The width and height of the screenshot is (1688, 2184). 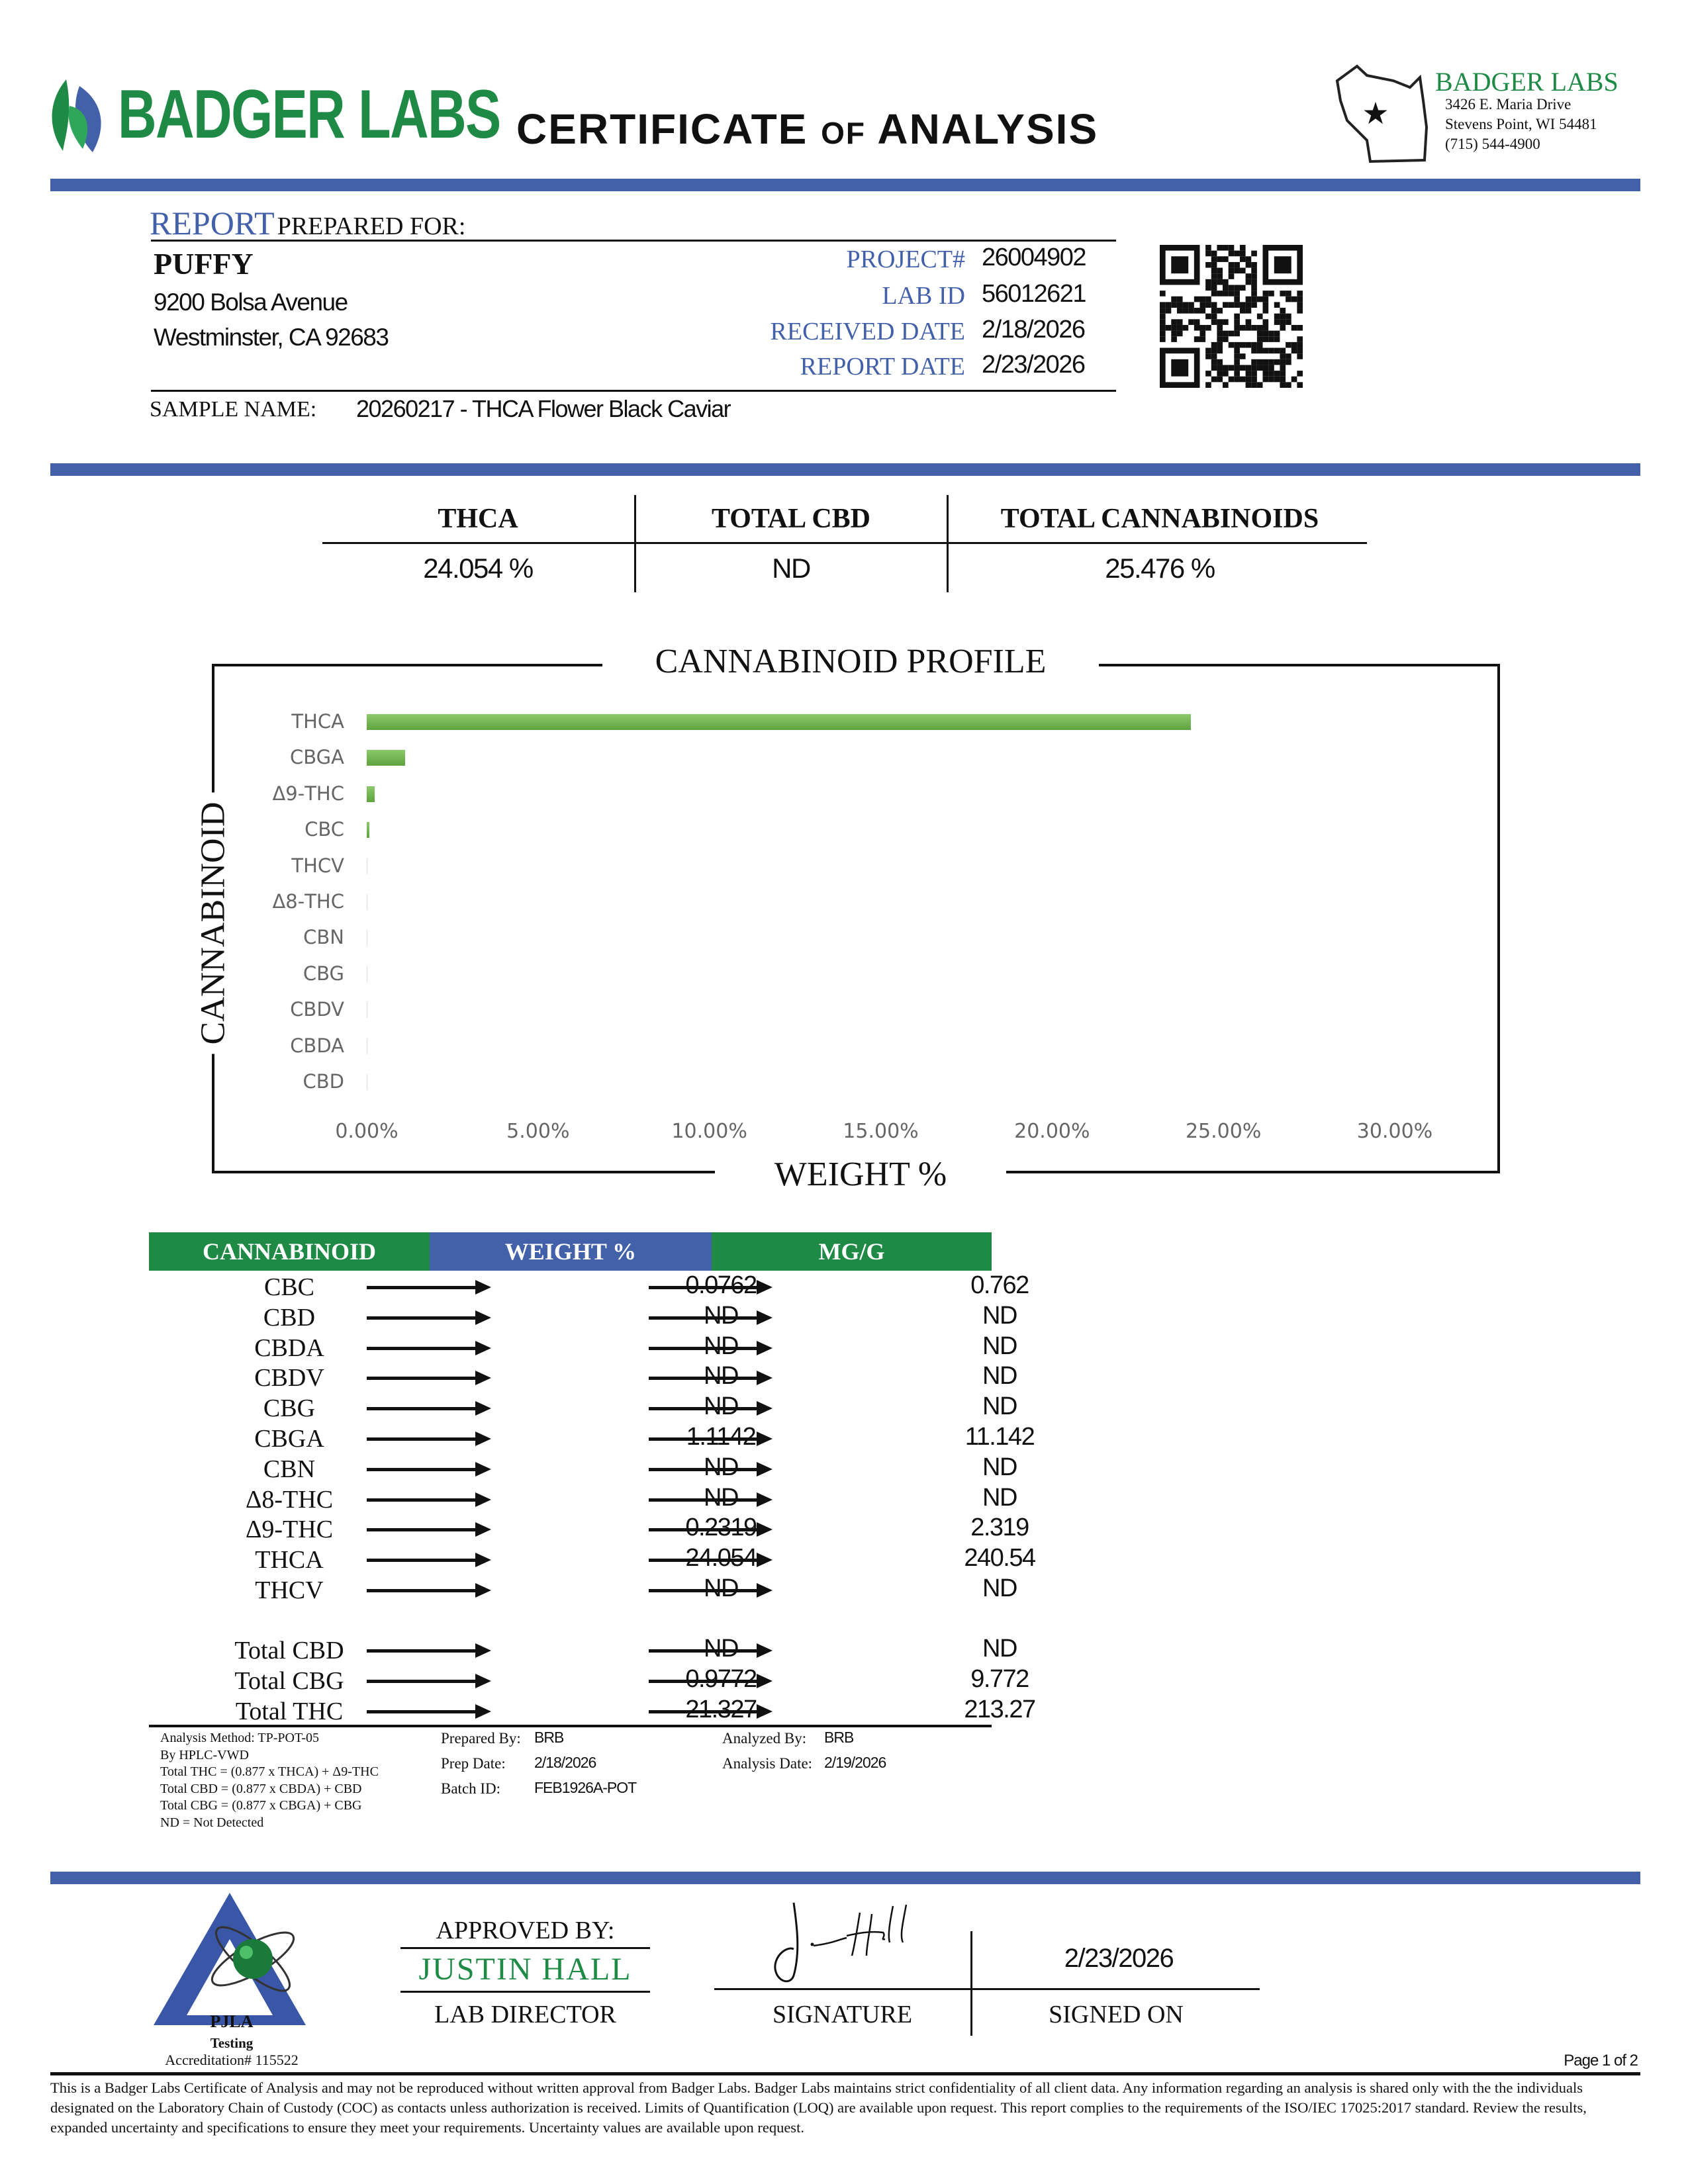 What do you see at coordinates (367, 1131) in the screenshot?
I see `x-tick-label: 0.00%` at bounding box center [367, 1131].